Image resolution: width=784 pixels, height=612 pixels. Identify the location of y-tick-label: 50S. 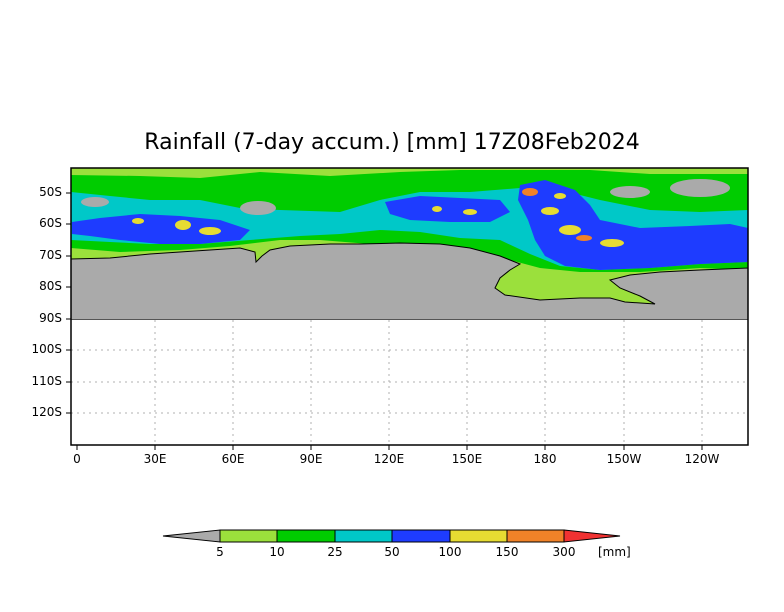
(50, 192).